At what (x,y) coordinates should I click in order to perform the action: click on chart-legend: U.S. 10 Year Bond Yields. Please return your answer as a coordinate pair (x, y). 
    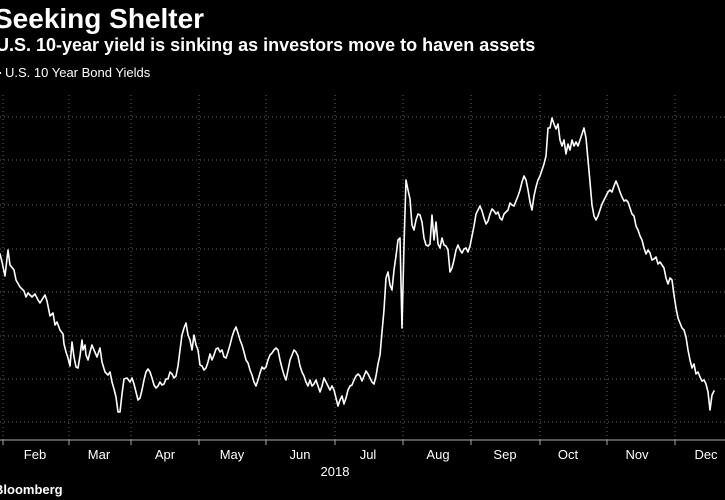
    Looking at the image, I should click on (75, 72).